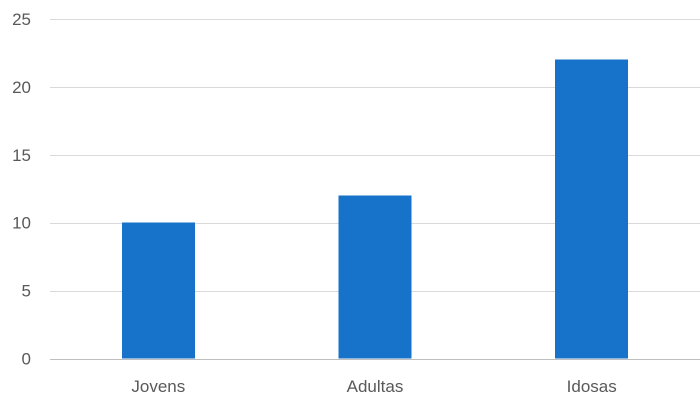  I want to click on x-tick-label-idosas: Idosas, so click(592, 386).